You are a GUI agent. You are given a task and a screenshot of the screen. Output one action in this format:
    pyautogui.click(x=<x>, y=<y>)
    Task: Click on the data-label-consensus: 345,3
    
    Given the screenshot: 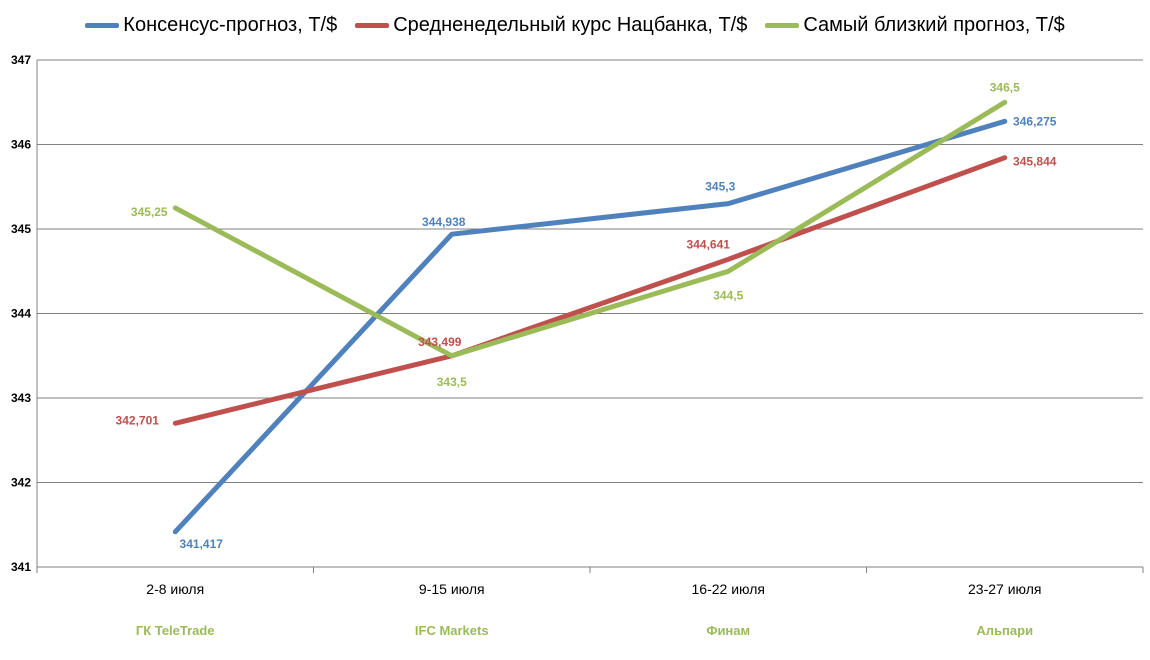 What is the action you would take?
    pyautogui.click(x=720, y=187)
    